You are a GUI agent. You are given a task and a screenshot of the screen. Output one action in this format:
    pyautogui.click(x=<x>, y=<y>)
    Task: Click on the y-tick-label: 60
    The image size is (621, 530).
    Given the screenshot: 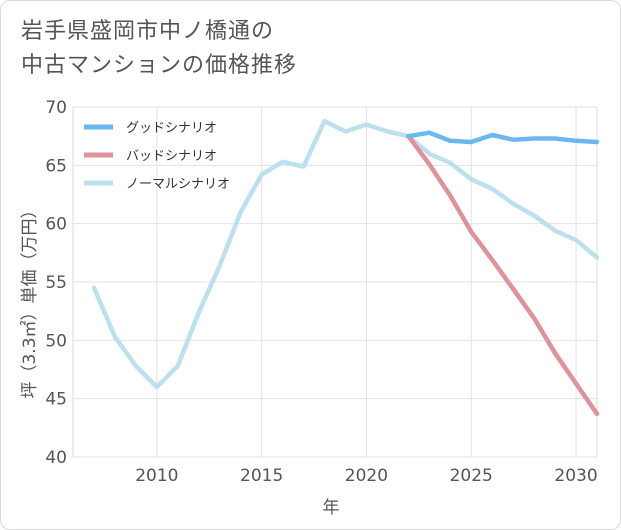 What is the action you would take?
    pyautogui.click(x=56, y=225)
    